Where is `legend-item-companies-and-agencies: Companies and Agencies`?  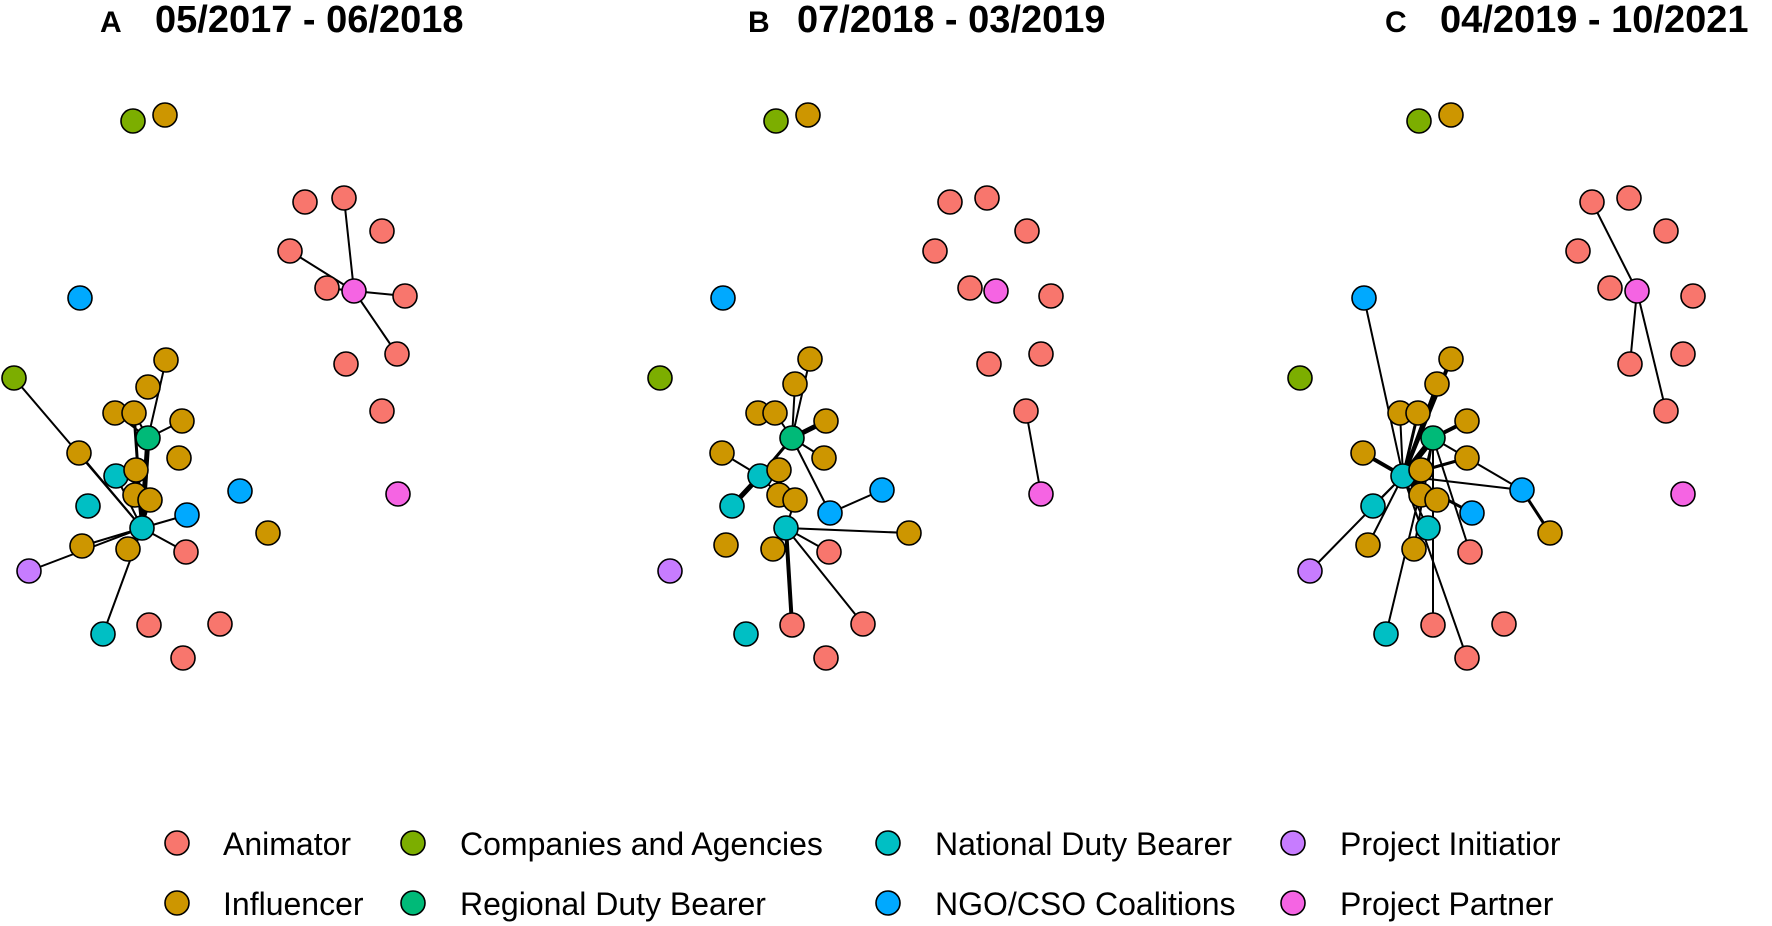 legend-item-companies-and-agencies: Companies and Agencies is located at coordinates (611, 844).